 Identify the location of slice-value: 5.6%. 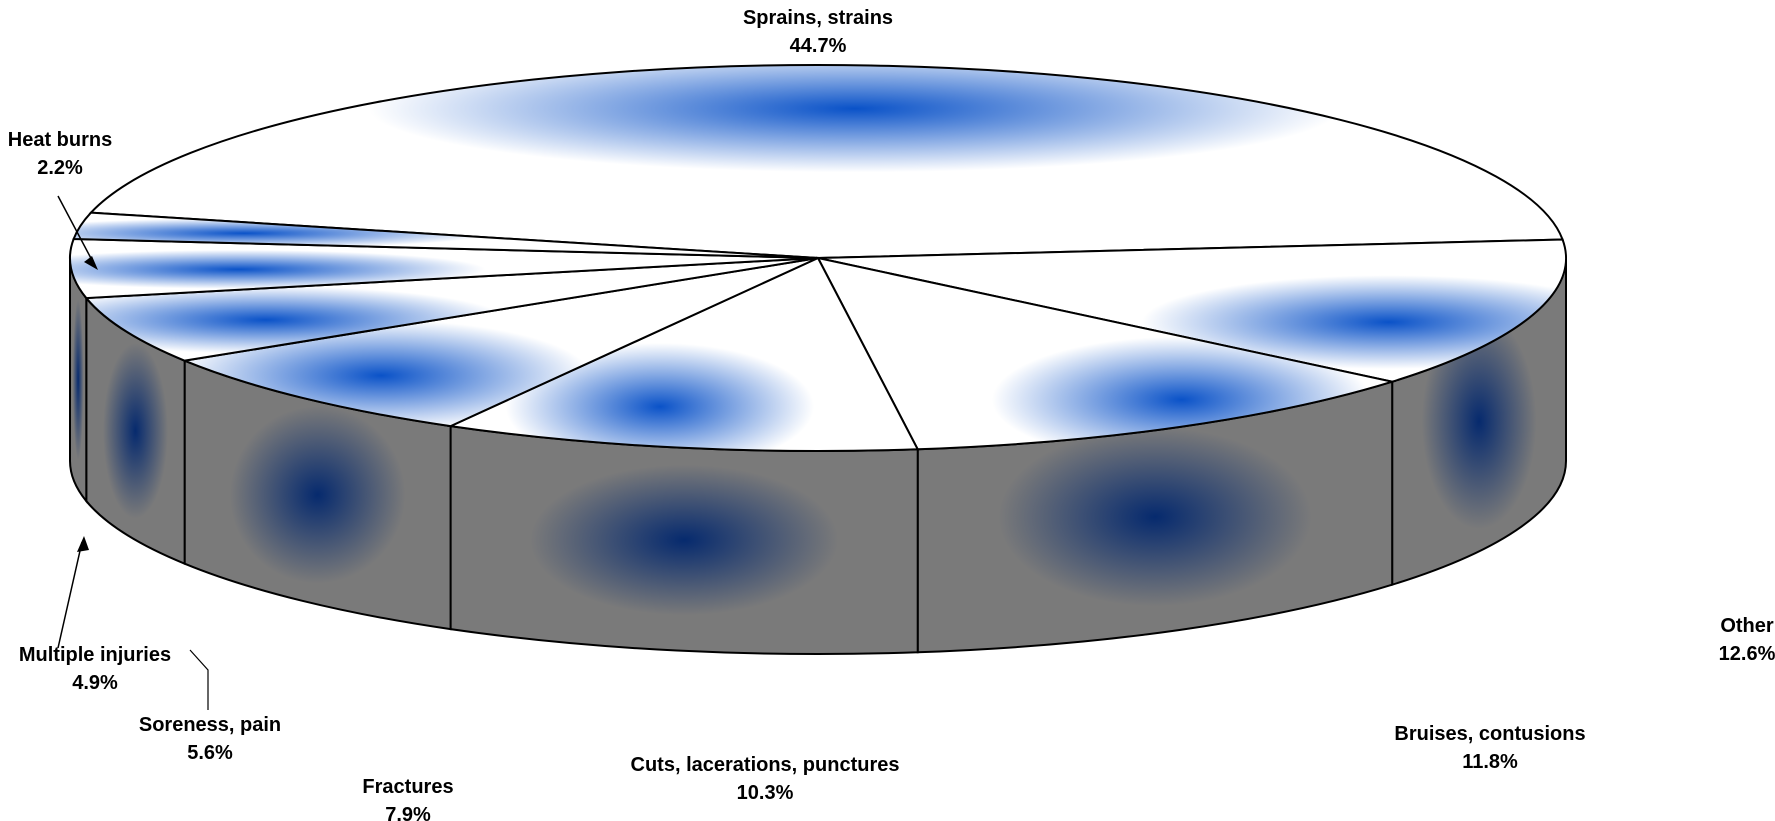
(210, 753).